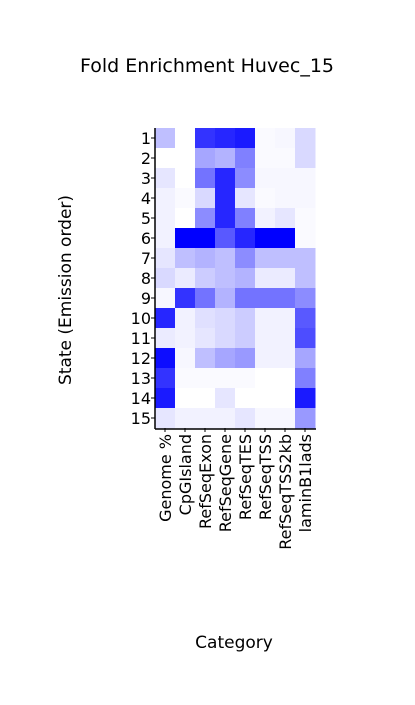  I want to click on x-axis-label: Category, so click(234, 643).